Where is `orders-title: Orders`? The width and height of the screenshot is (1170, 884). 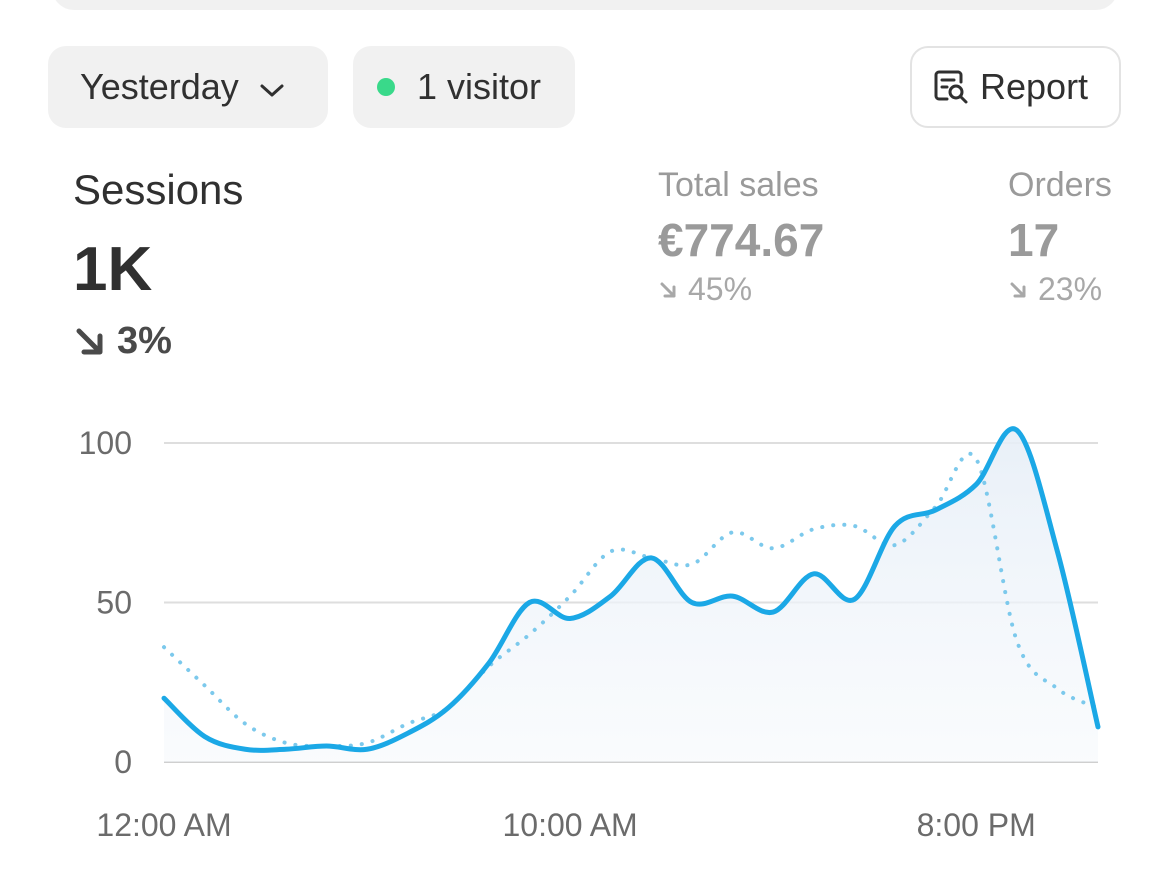
orders-title: Orders is located at coordinates (1060, 185).